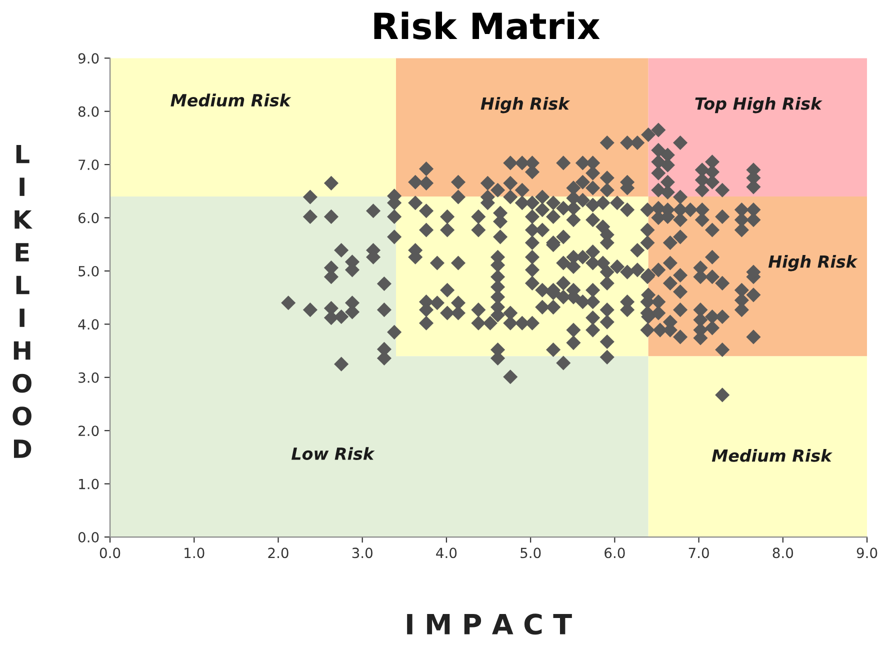  Describe the element at coordinates (88, 111) in the screenshot. I see `y-tick-label: 8.0` at that location.